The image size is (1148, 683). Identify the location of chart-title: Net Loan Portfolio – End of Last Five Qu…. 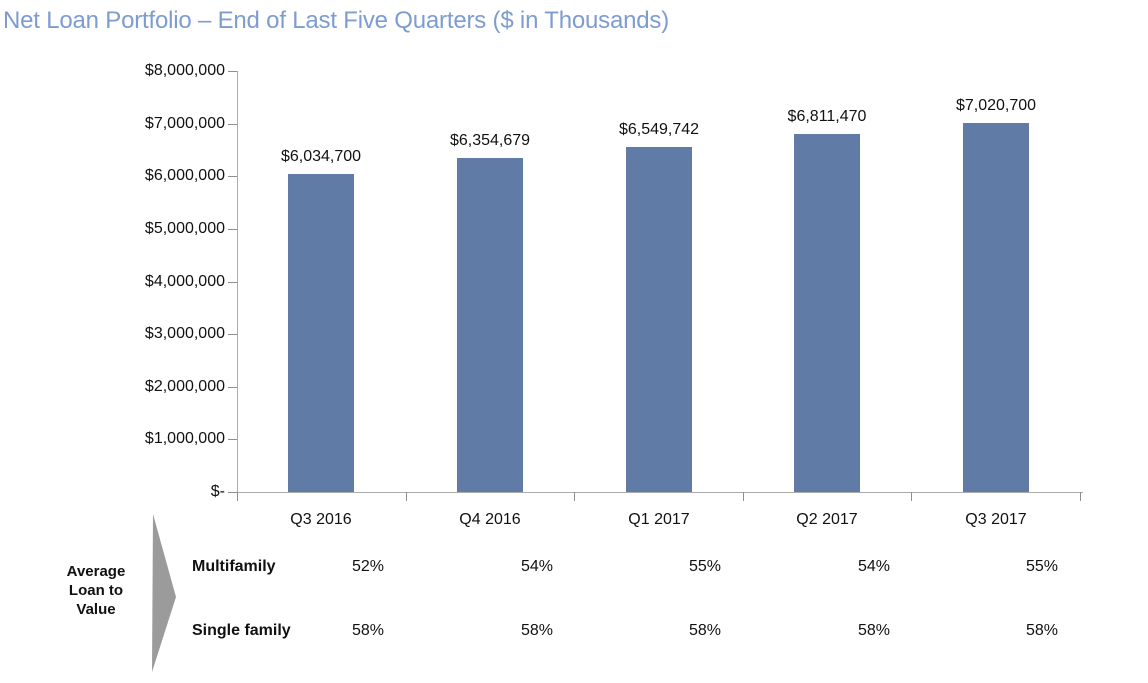
(336, 20).